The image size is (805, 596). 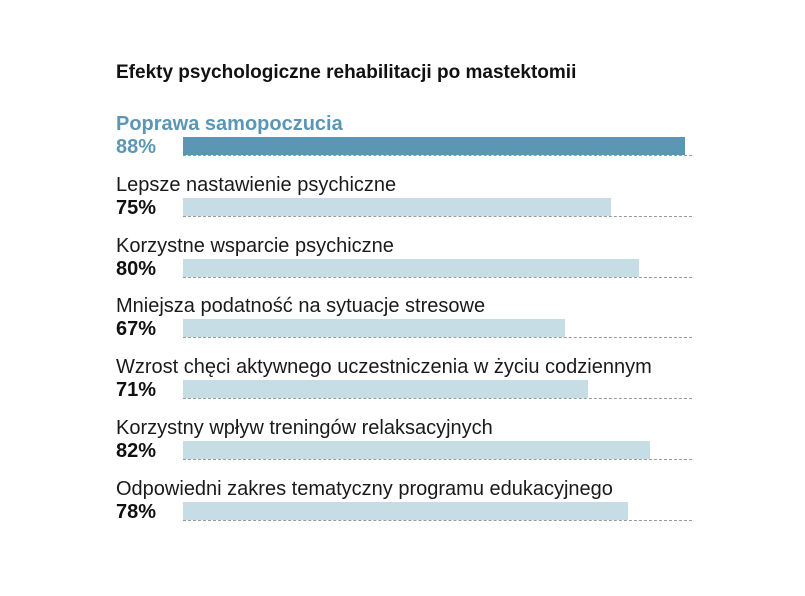 What do you see at coordinates (136, 329) in the screenshot?
I see `bar-value-label: 67%` at bounding box center [136, 329].